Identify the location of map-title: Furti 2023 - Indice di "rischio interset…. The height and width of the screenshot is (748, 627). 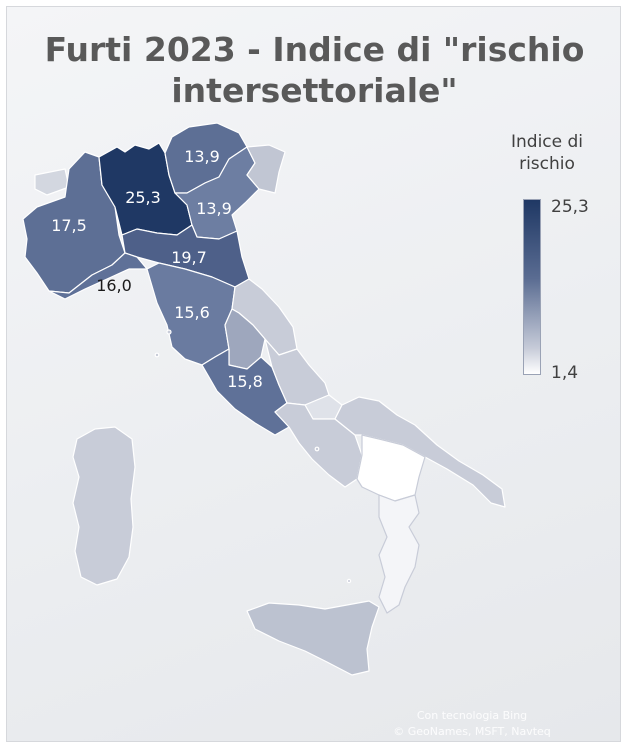
(314, 70).